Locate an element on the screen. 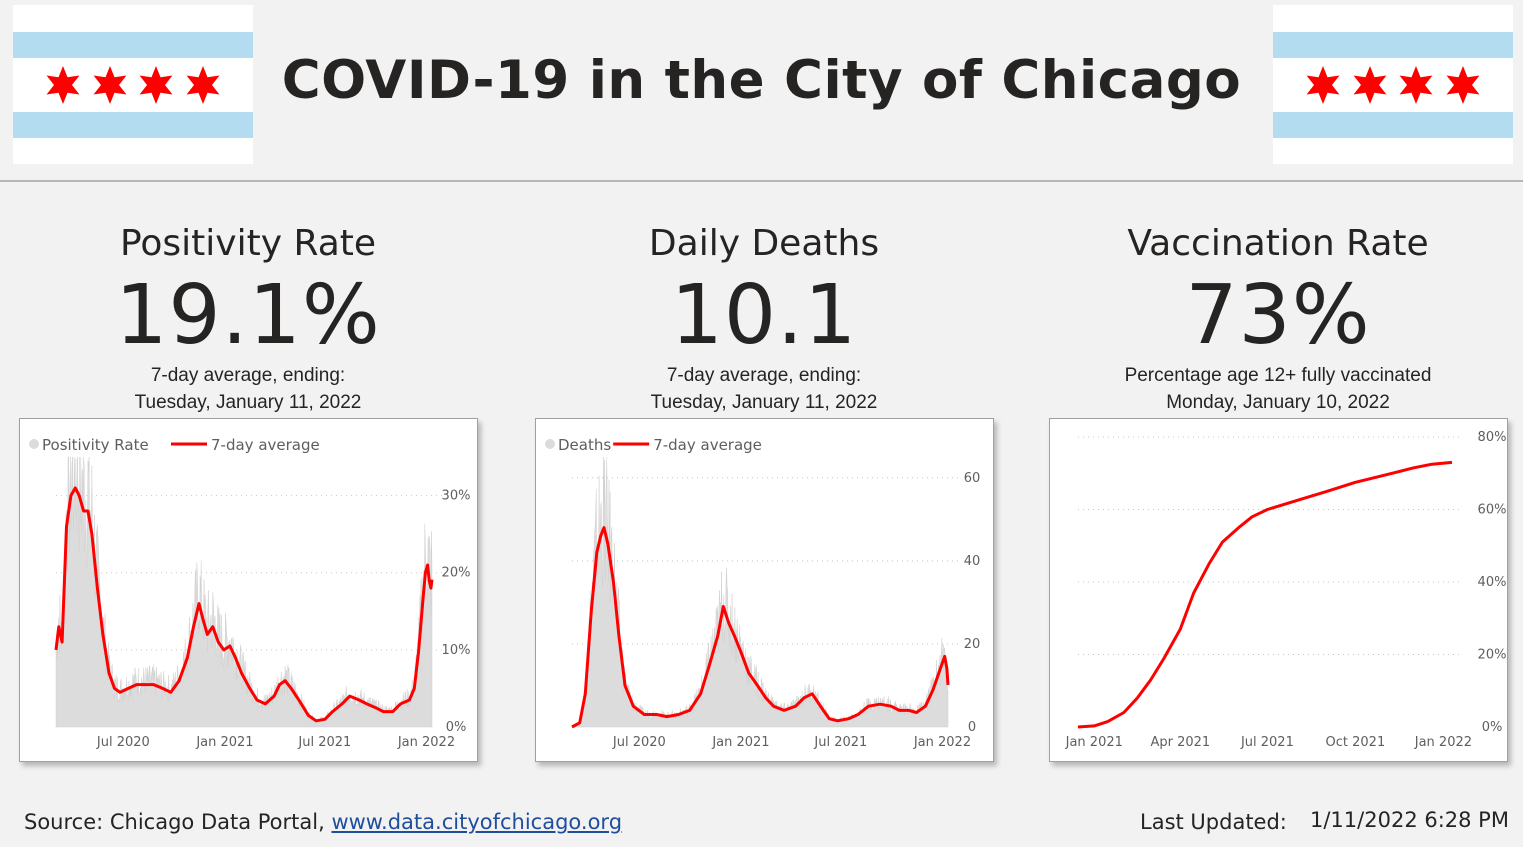 The image size is (1523, 847). y-tick-label: 40% is located at coordinates (1492, 582).